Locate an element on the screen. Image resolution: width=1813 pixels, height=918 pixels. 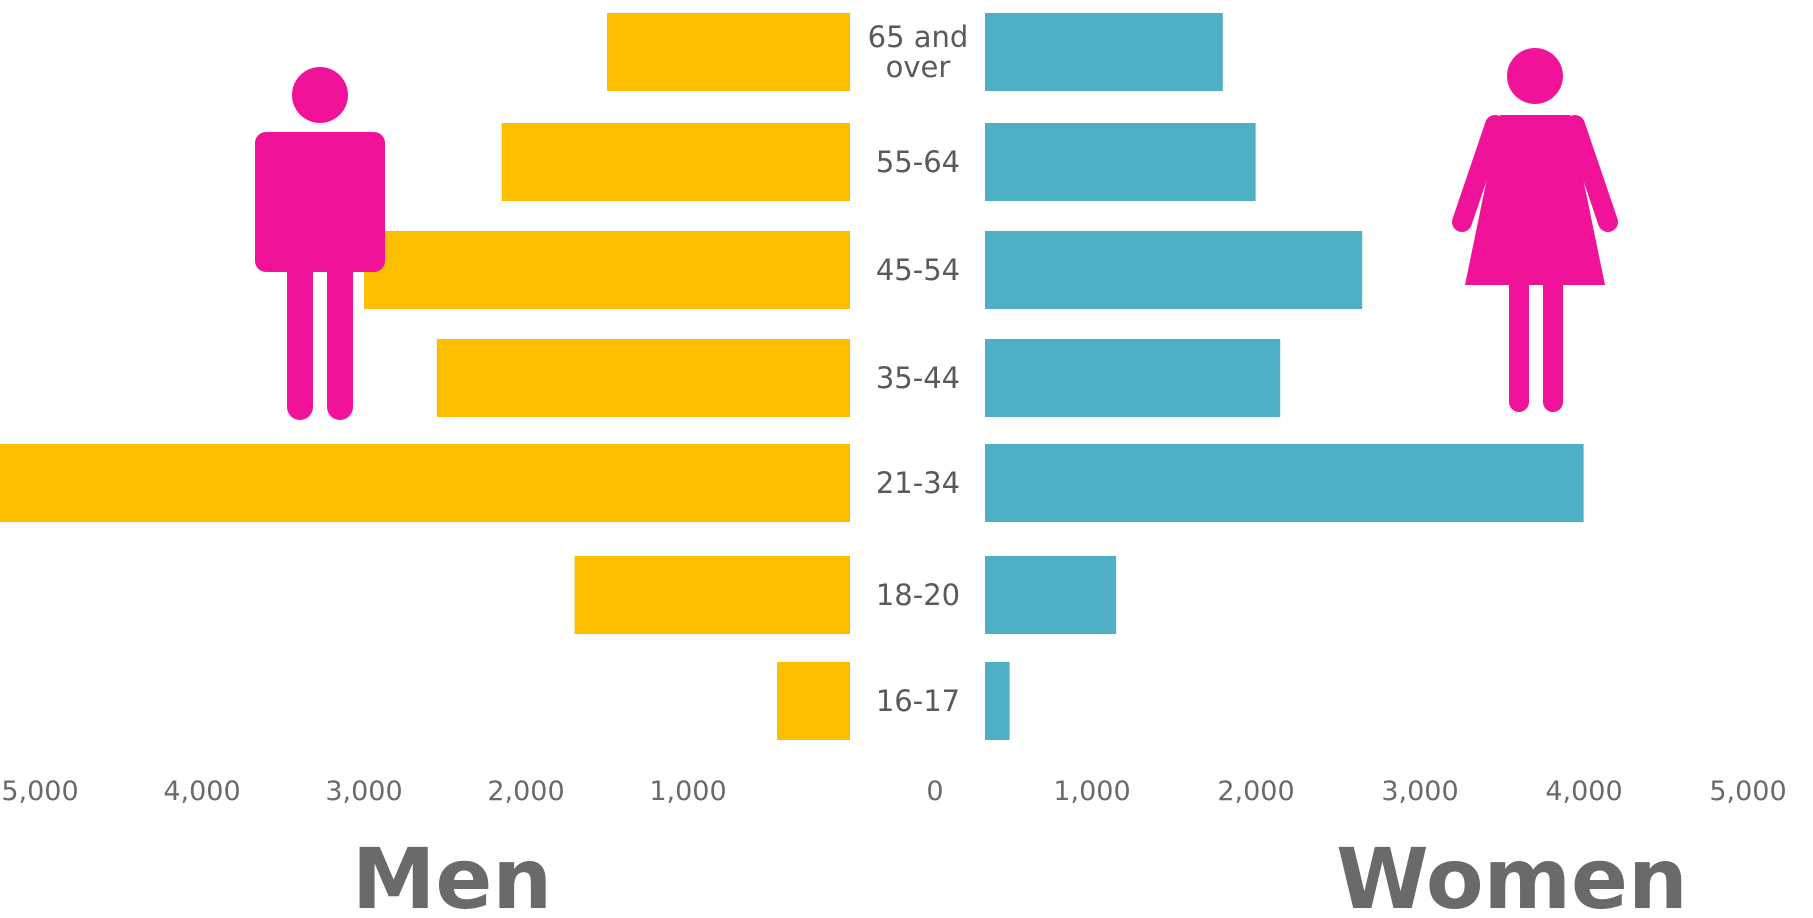
x-tick-label-right: 5,000 is located at coordinates (1747, 791).